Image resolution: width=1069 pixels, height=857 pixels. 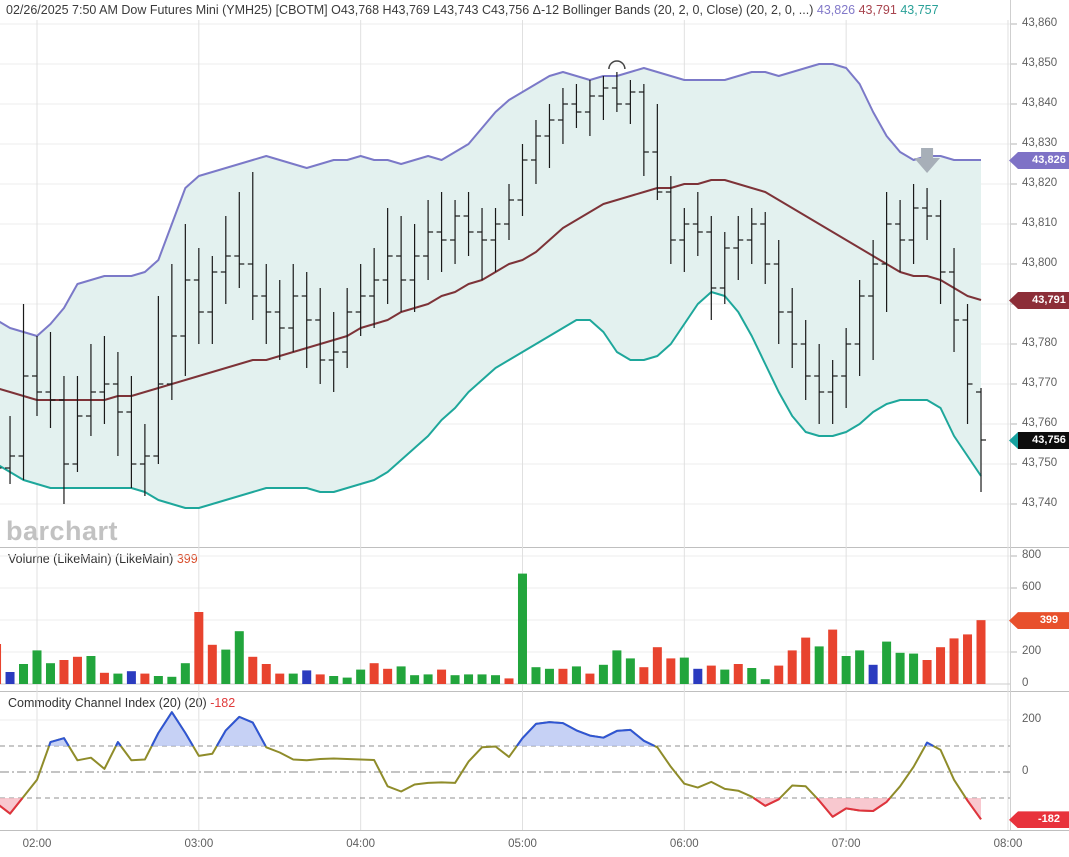 What do you see at coordinates (121, 703) in the screenshot?
I see `cci-pane-label: Commodity Channel Index (20) (20) -182` at bounding box center [121, 703].